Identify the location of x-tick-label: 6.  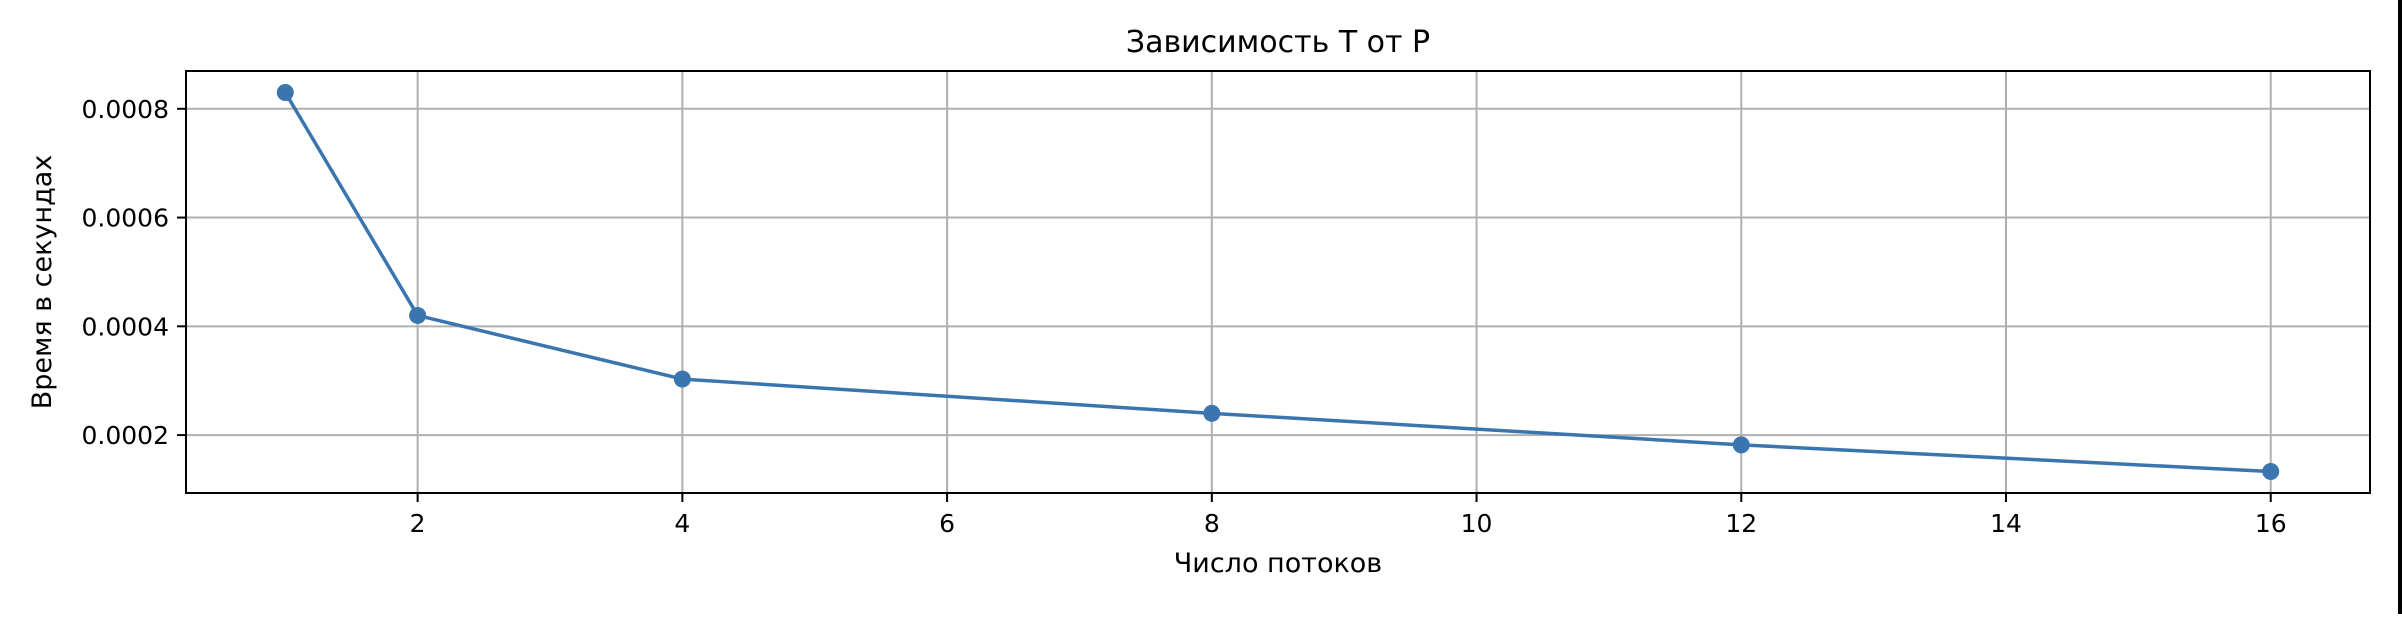
(947, 523).